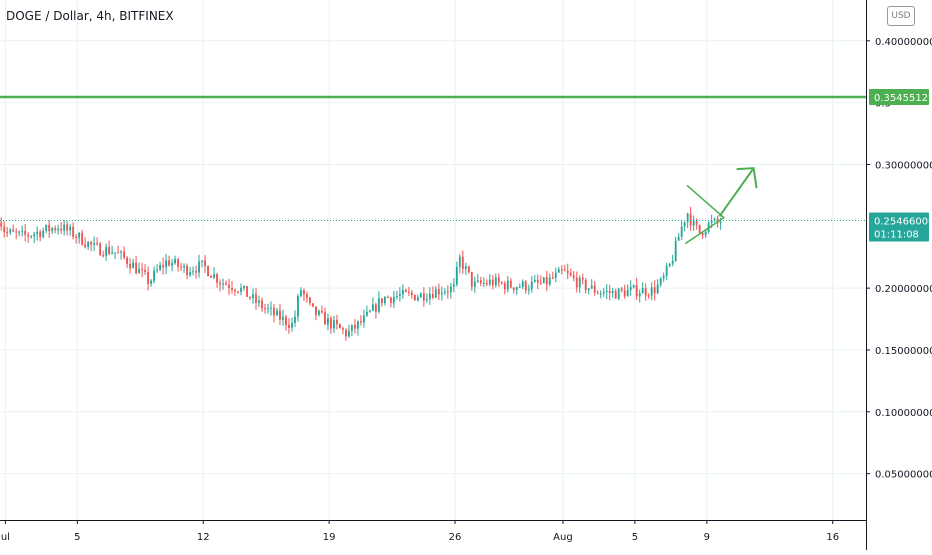  I want to click on currency-button: USD, so click(901, 16).